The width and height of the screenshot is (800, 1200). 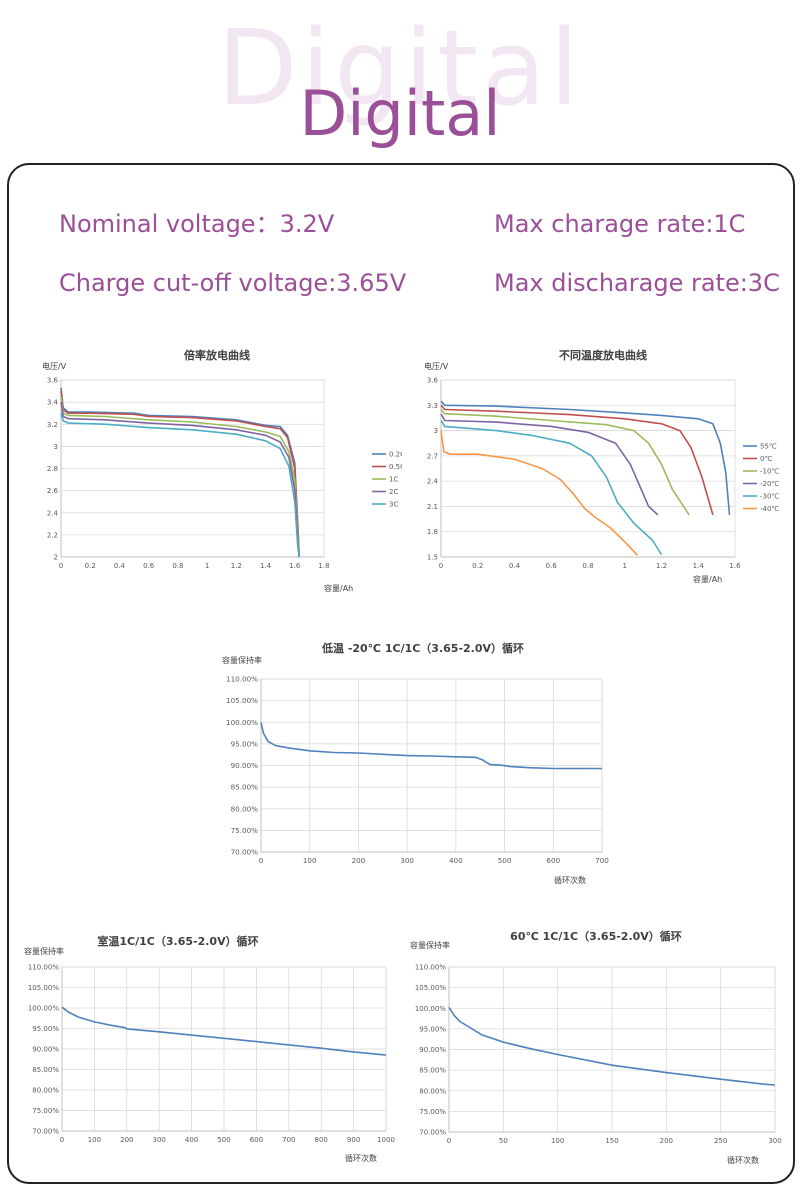 What do you see at coordinates (223, 1140) in the screenshot?
I see `x-tick-label: 500` at bounding box center [223, 1140].